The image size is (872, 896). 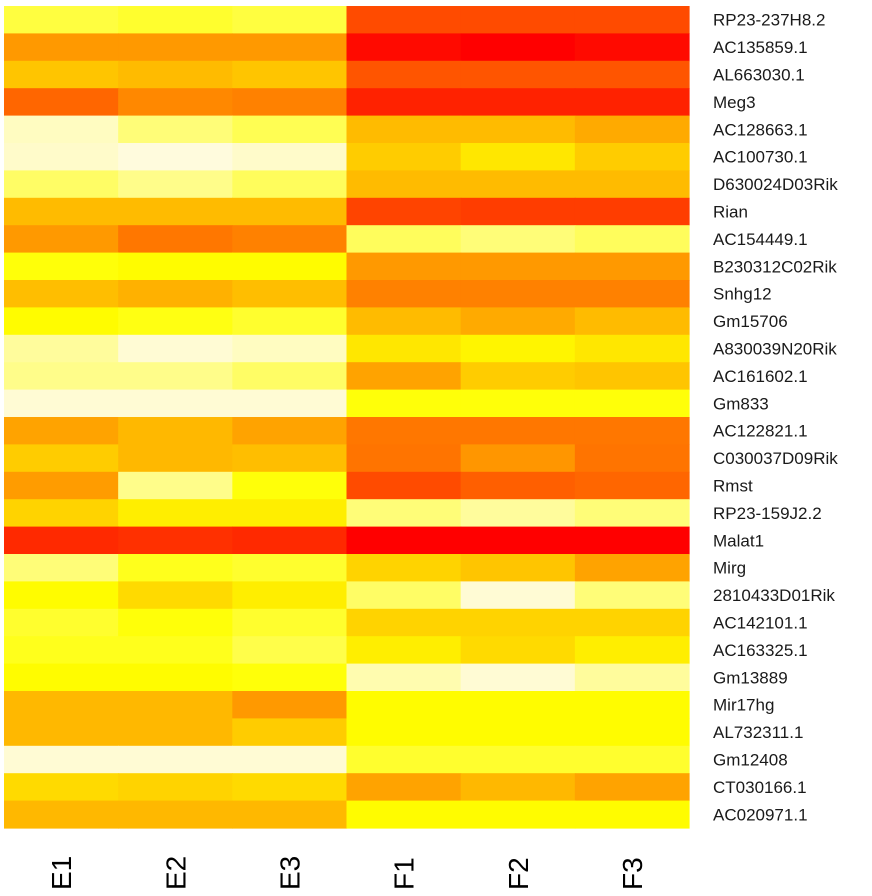 What do you see at coordinates (760, 623) in the screenshot?
I see `row-label: AC142101.1` at bounding box center [760, 623].